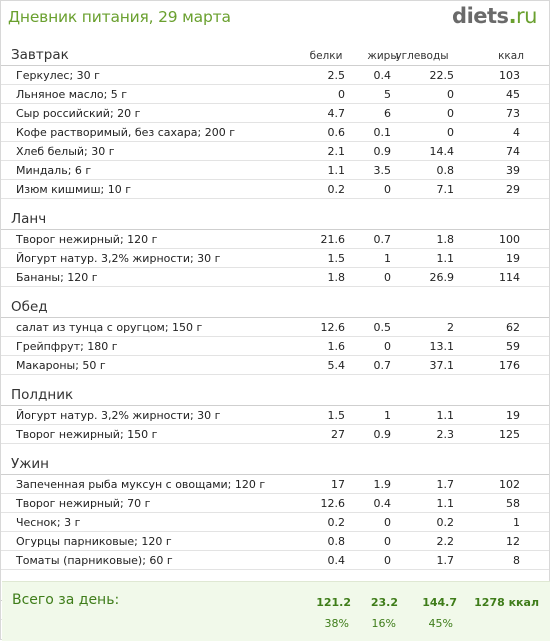  I want to click on meal-name: Обед, so click(29, 307).